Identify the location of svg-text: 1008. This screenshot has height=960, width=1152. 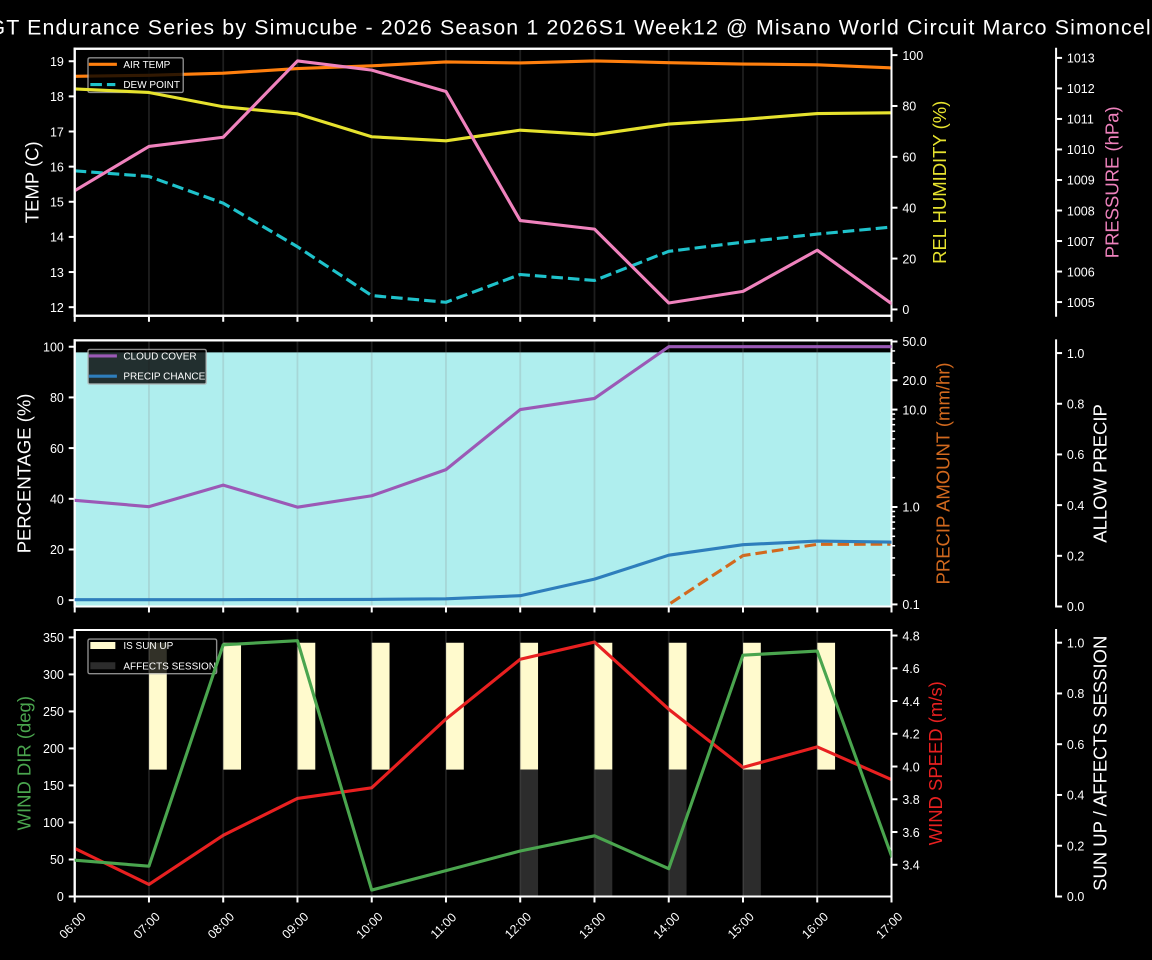
(1081, 211).